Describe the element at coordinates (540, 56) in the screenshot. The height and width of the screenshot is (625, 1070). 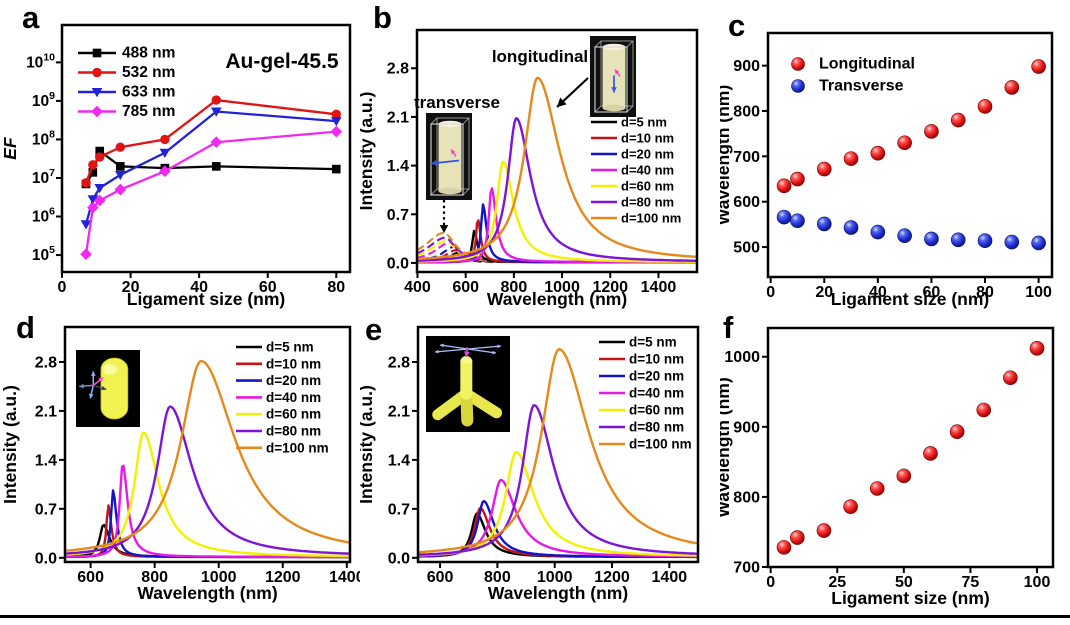
I see `longitudinal-label: longitudinal` at that location.